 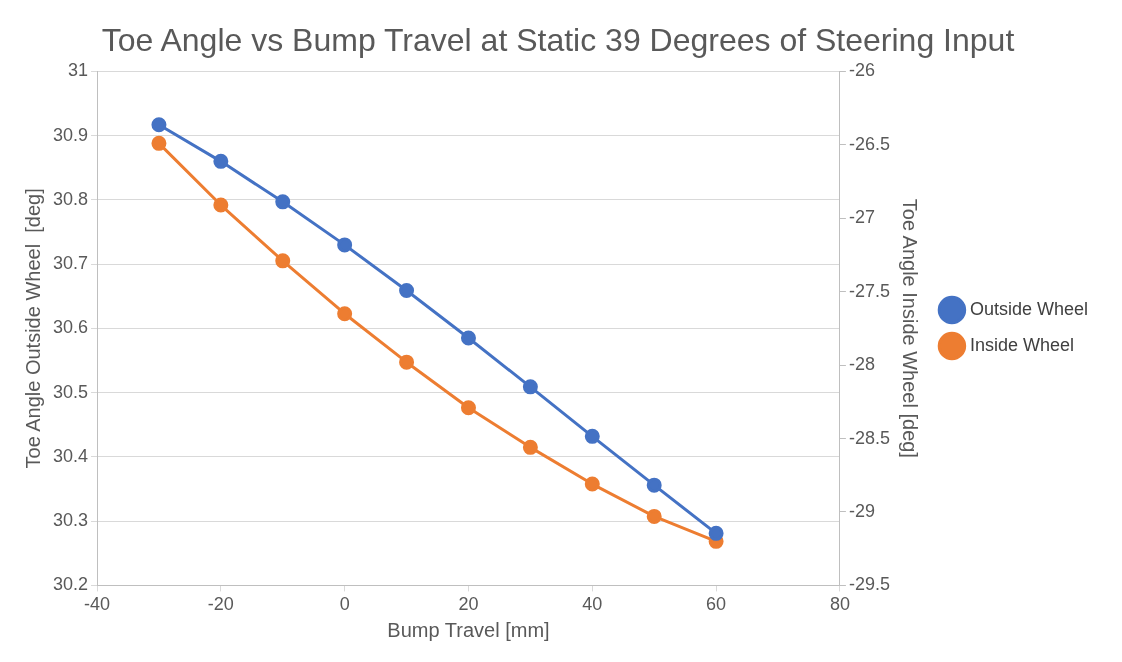 I want to click on y2-axis-title: Toe Angle Inside Wheel [deg], so click(x=910, y=328).